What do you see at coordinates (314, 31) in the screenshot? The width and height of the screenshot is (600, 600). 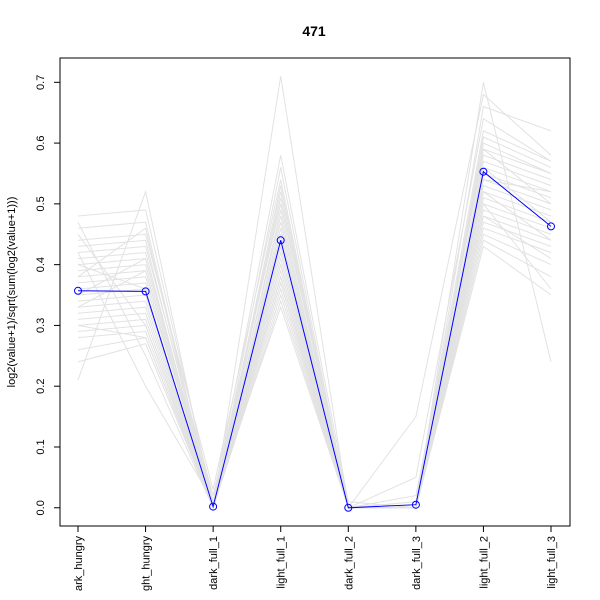 I see `chart-title: 471` at bounding box center [314, 31].